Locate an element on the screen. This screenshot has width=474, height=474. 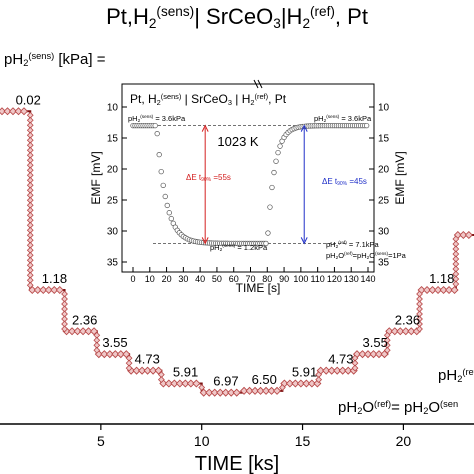
series-label: pH2(sens) [kPa] = is located at coordinates (55, 59).